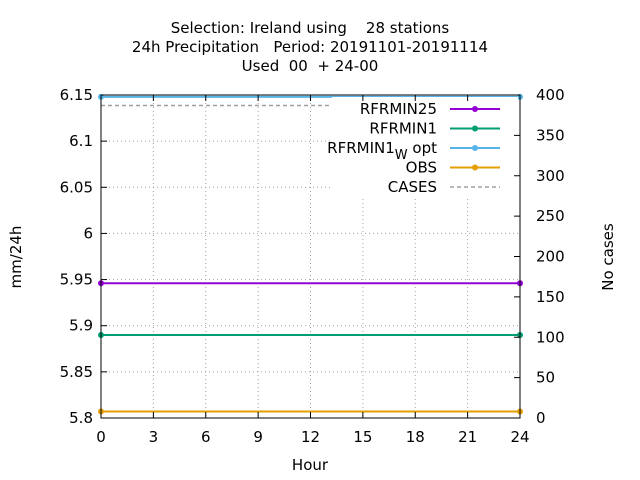 The height and width of the screenshot is (480, 640). Describe the element at coordinates (310, 465) in the screenshot. I see `x-axis-label: Hour` at that location.